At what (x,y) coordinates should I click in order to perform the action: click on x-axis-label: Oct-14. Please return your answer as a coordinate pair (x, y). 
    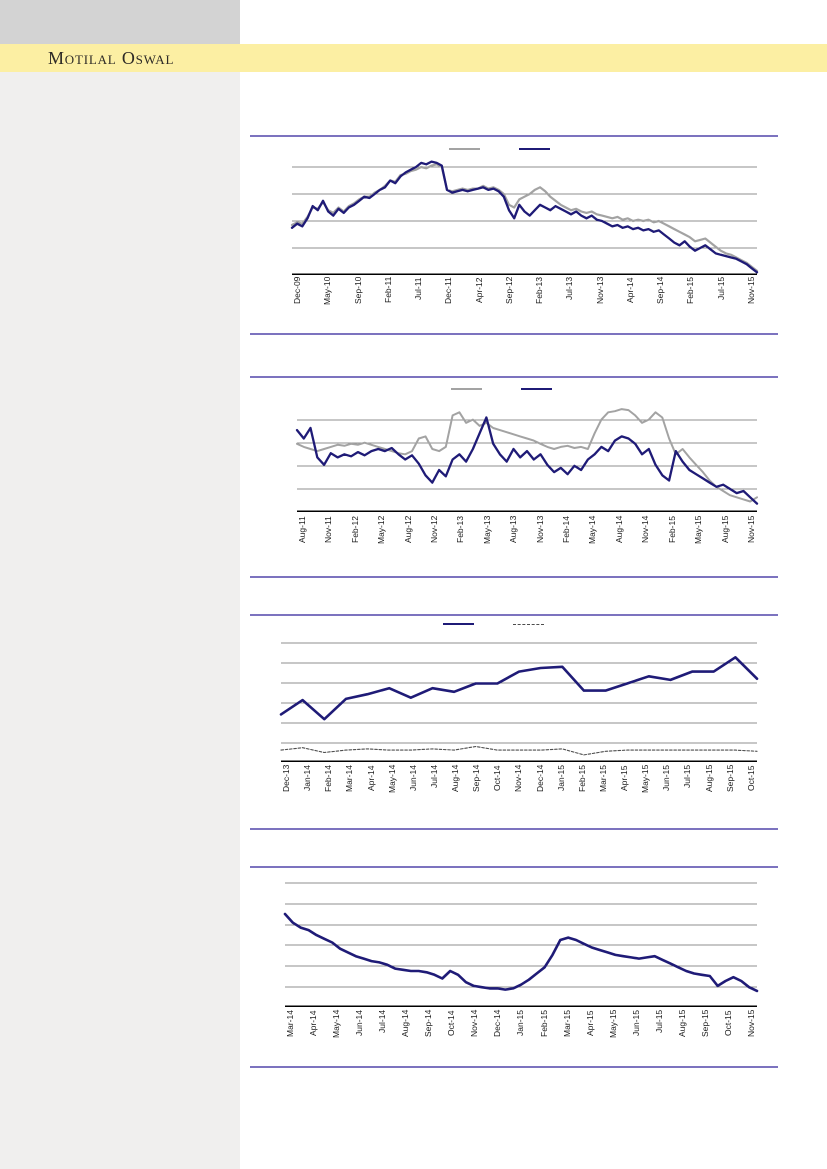
    Looking at the image, I should click on (497, 778).